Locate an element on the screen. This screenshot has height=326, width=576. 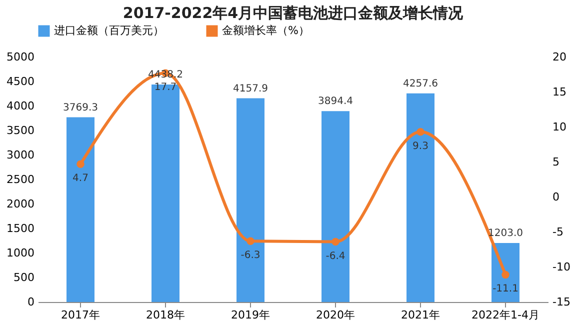
y-tick-label: 2500 is located at coordinates (20, 179).